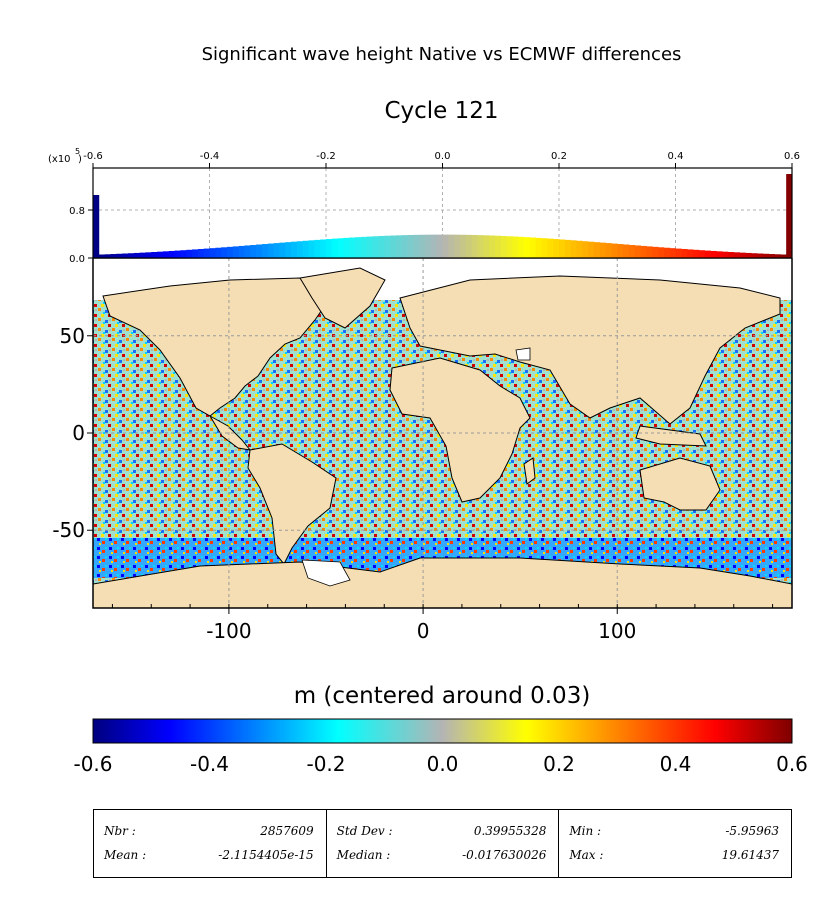 This screenshot has width=833, height=900. What do you see at coordinates (586, 855) in the screenshot?
I see `stat-label: Max :` at bounding box center [586, 855].